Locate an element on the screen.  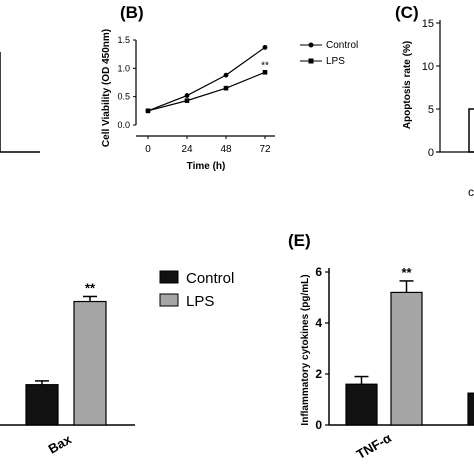
panel-e-y-axis-label: Inflammatory cytokines (pg/mL) is located at coordinates (305, 349).